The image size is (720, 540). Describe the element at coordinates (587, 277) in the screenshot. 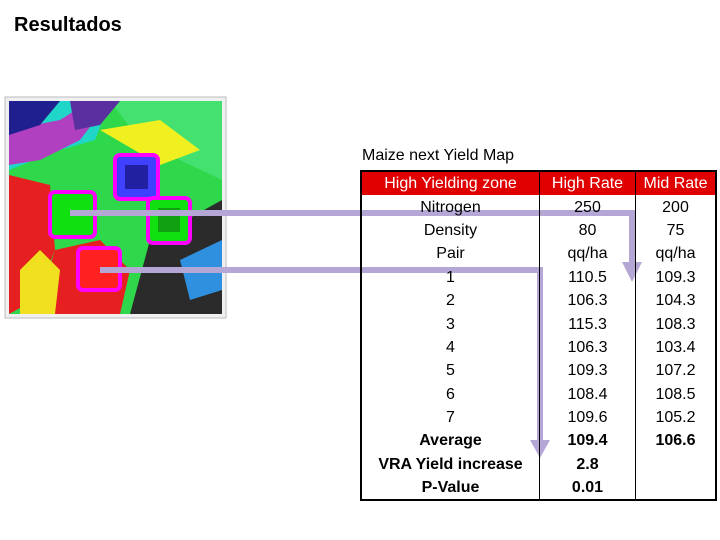

I see `table-cell: 110.5` at that location.